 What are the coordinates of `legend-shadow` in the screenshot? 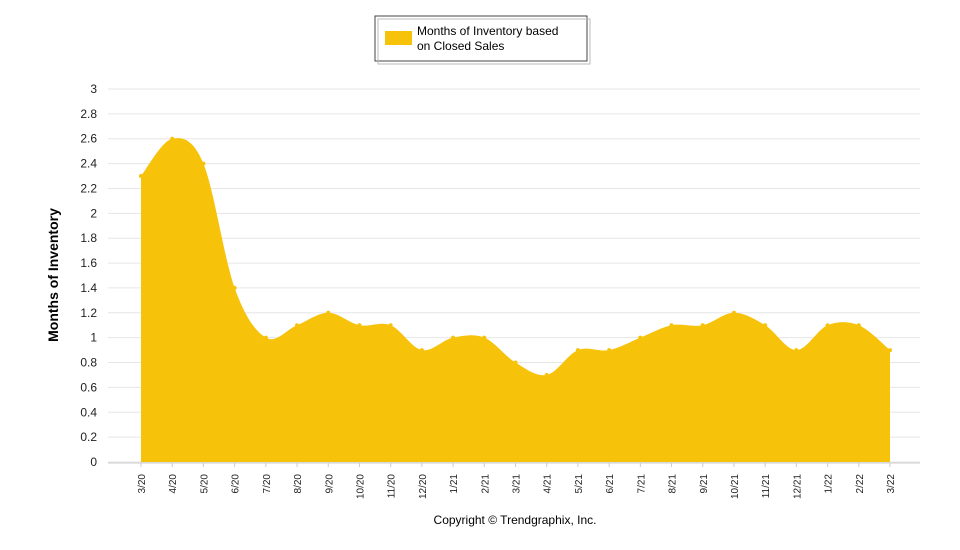 It's located at (484, 41).